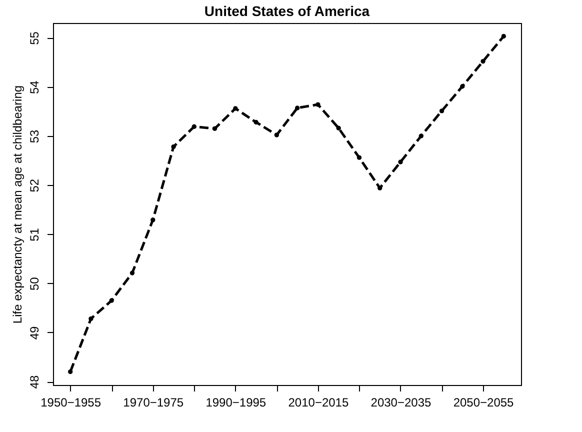 This screenshot has height=432, width=582. What do you see at coordinates (401, 403) in the screenshot?
I see `x-tick-label: 2030−2035` at bounding box center [401, 403].